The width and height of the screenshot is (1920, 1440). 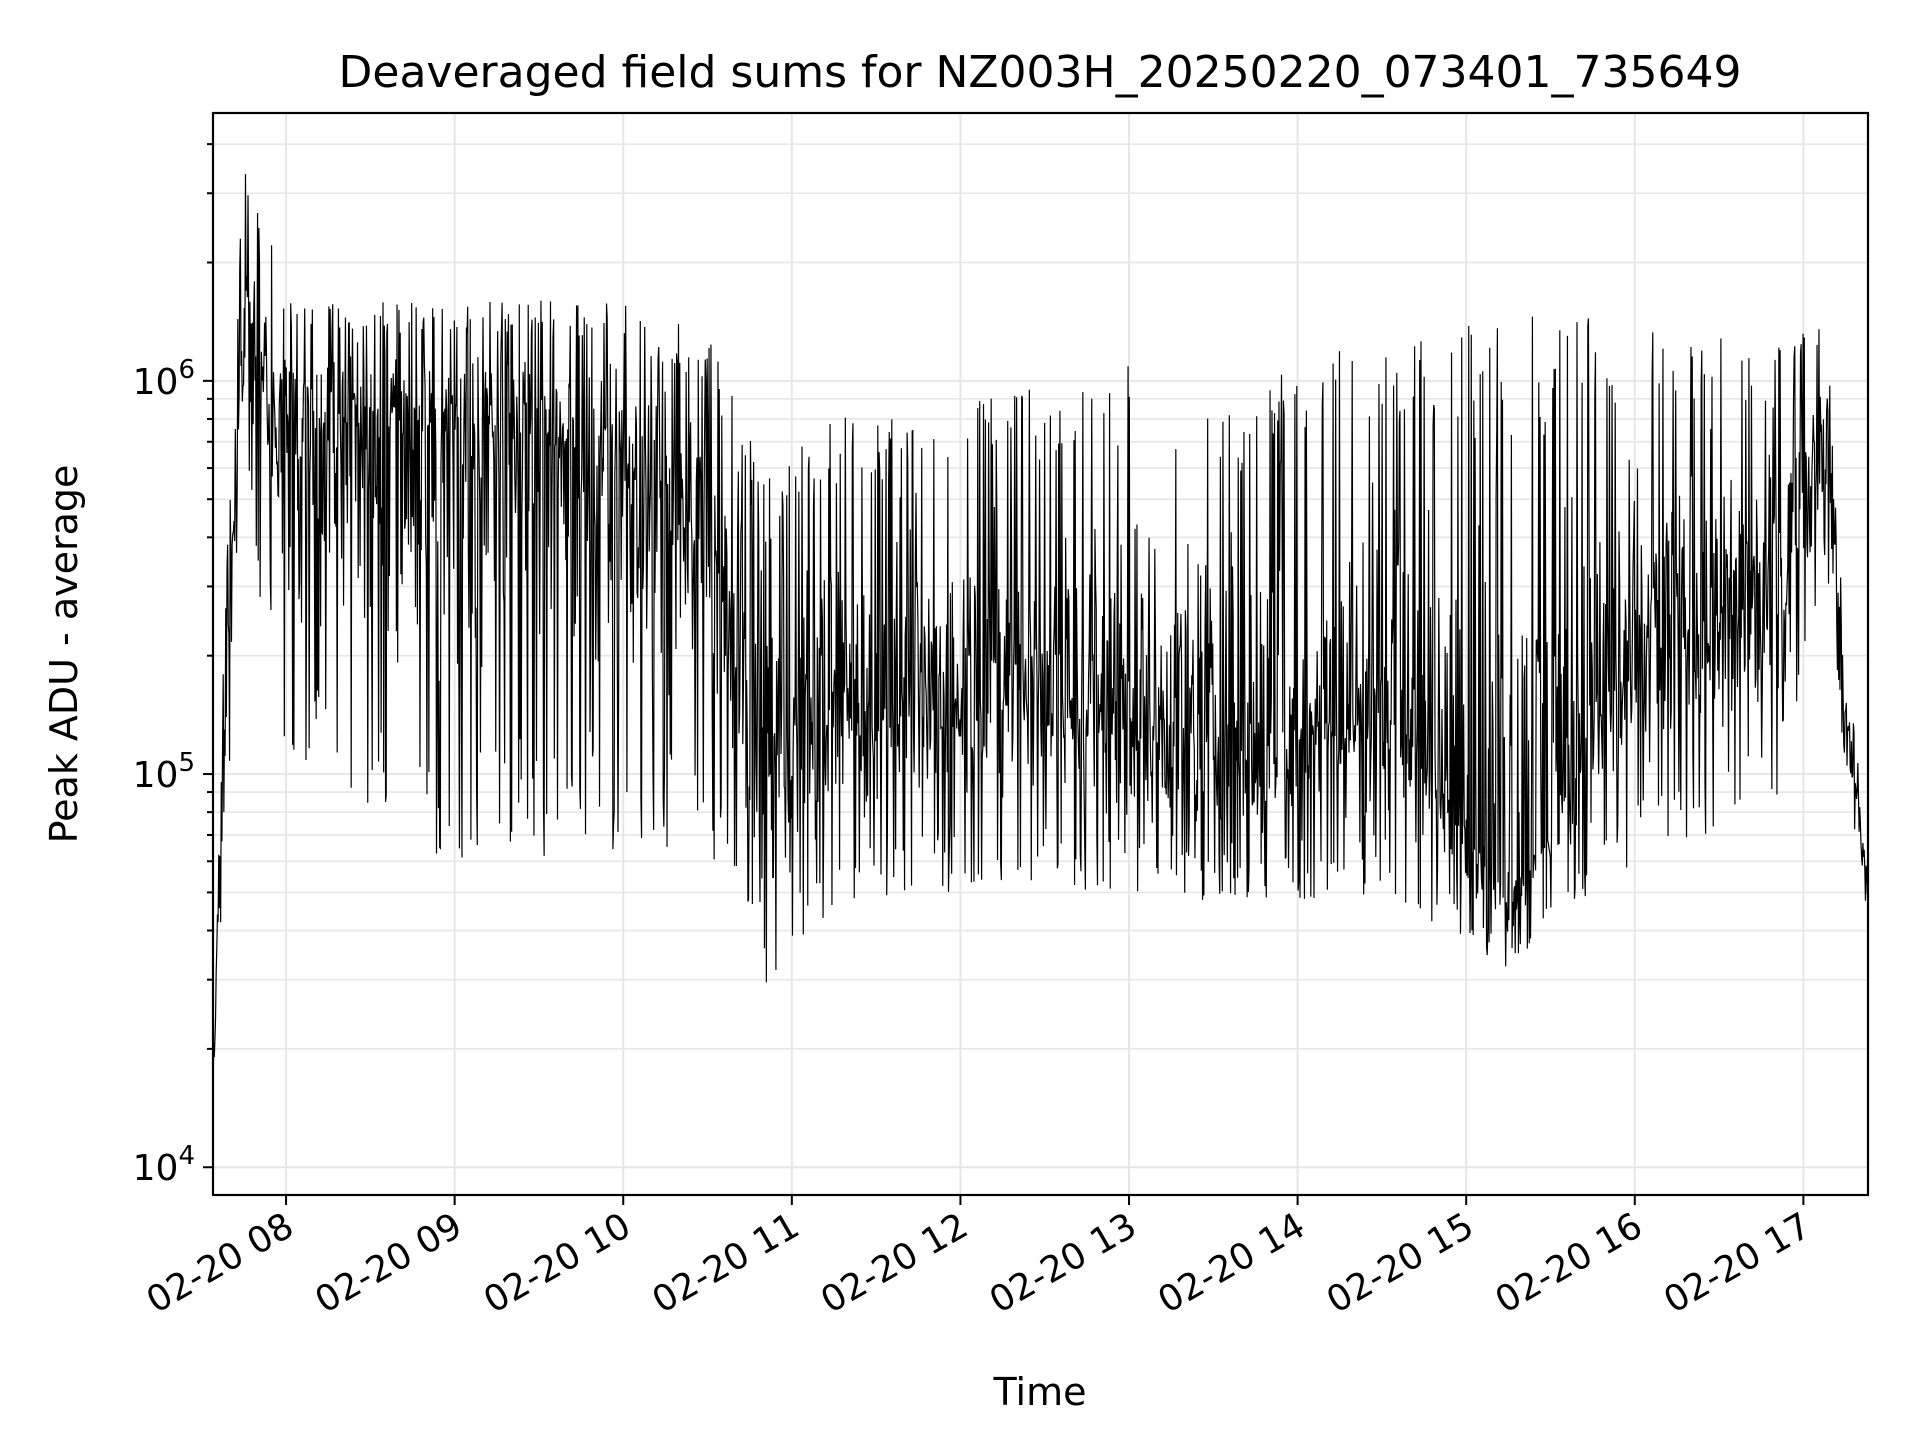 What do you see at coordinates (1040, 1392) in the screenshot?
I see `x-axis-label: Time` at bounding box center [1040, 1392].